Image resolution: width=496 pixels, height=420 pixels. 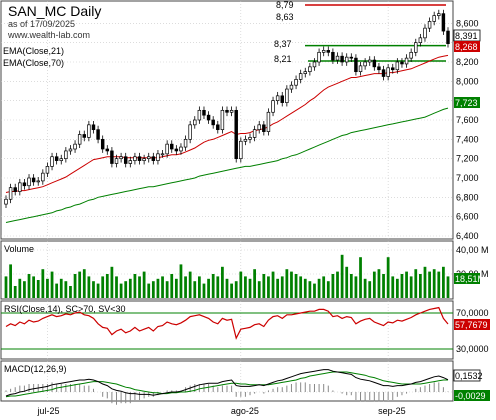 I want to click on annotation-8-21: 8,21, so click(x=283, y=59).